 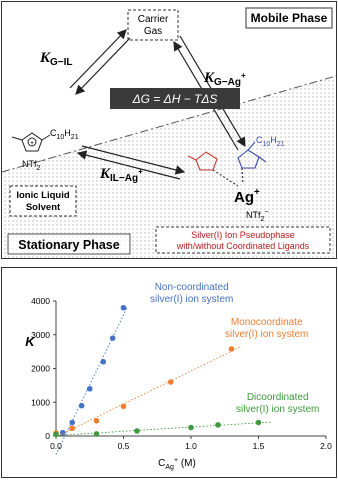 I want to click on k-g-ag: KG−Ag+, so click(x=224, y=79).